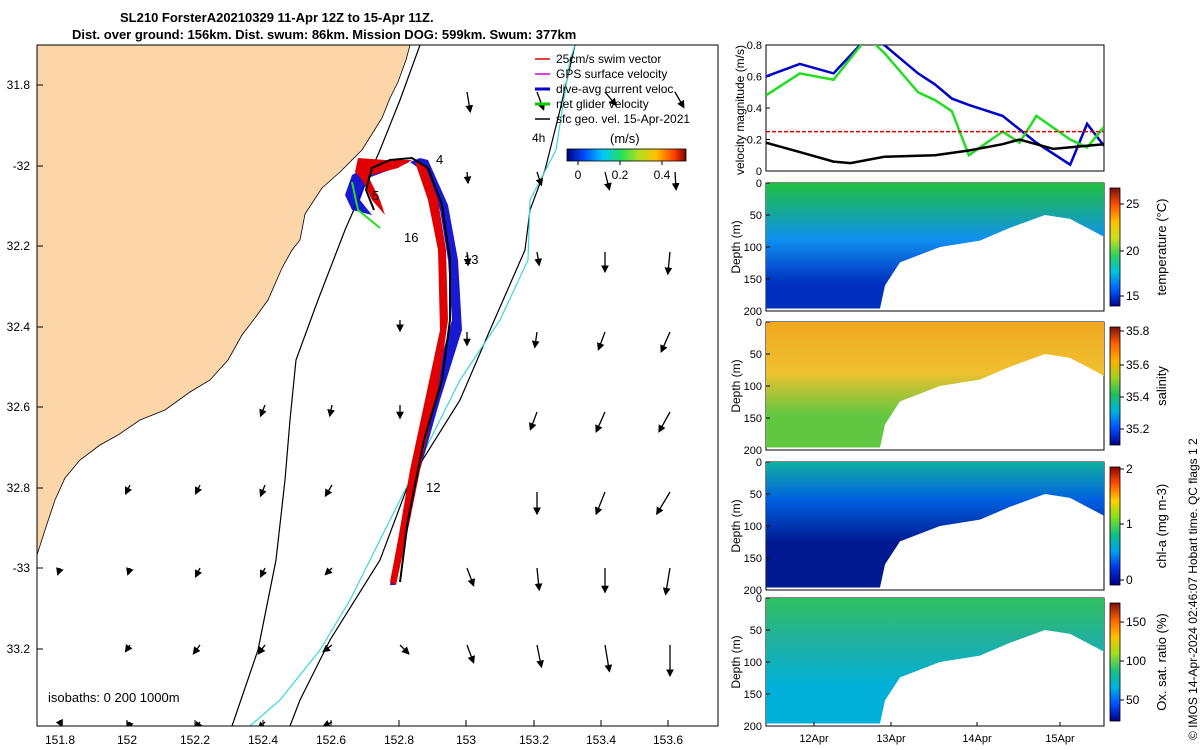 The height and width of the screenshot is (750, 1200). Describe the element at coordinates (127, 740) in the screenshot. I see `map-x-tick-label: 152` at that location.